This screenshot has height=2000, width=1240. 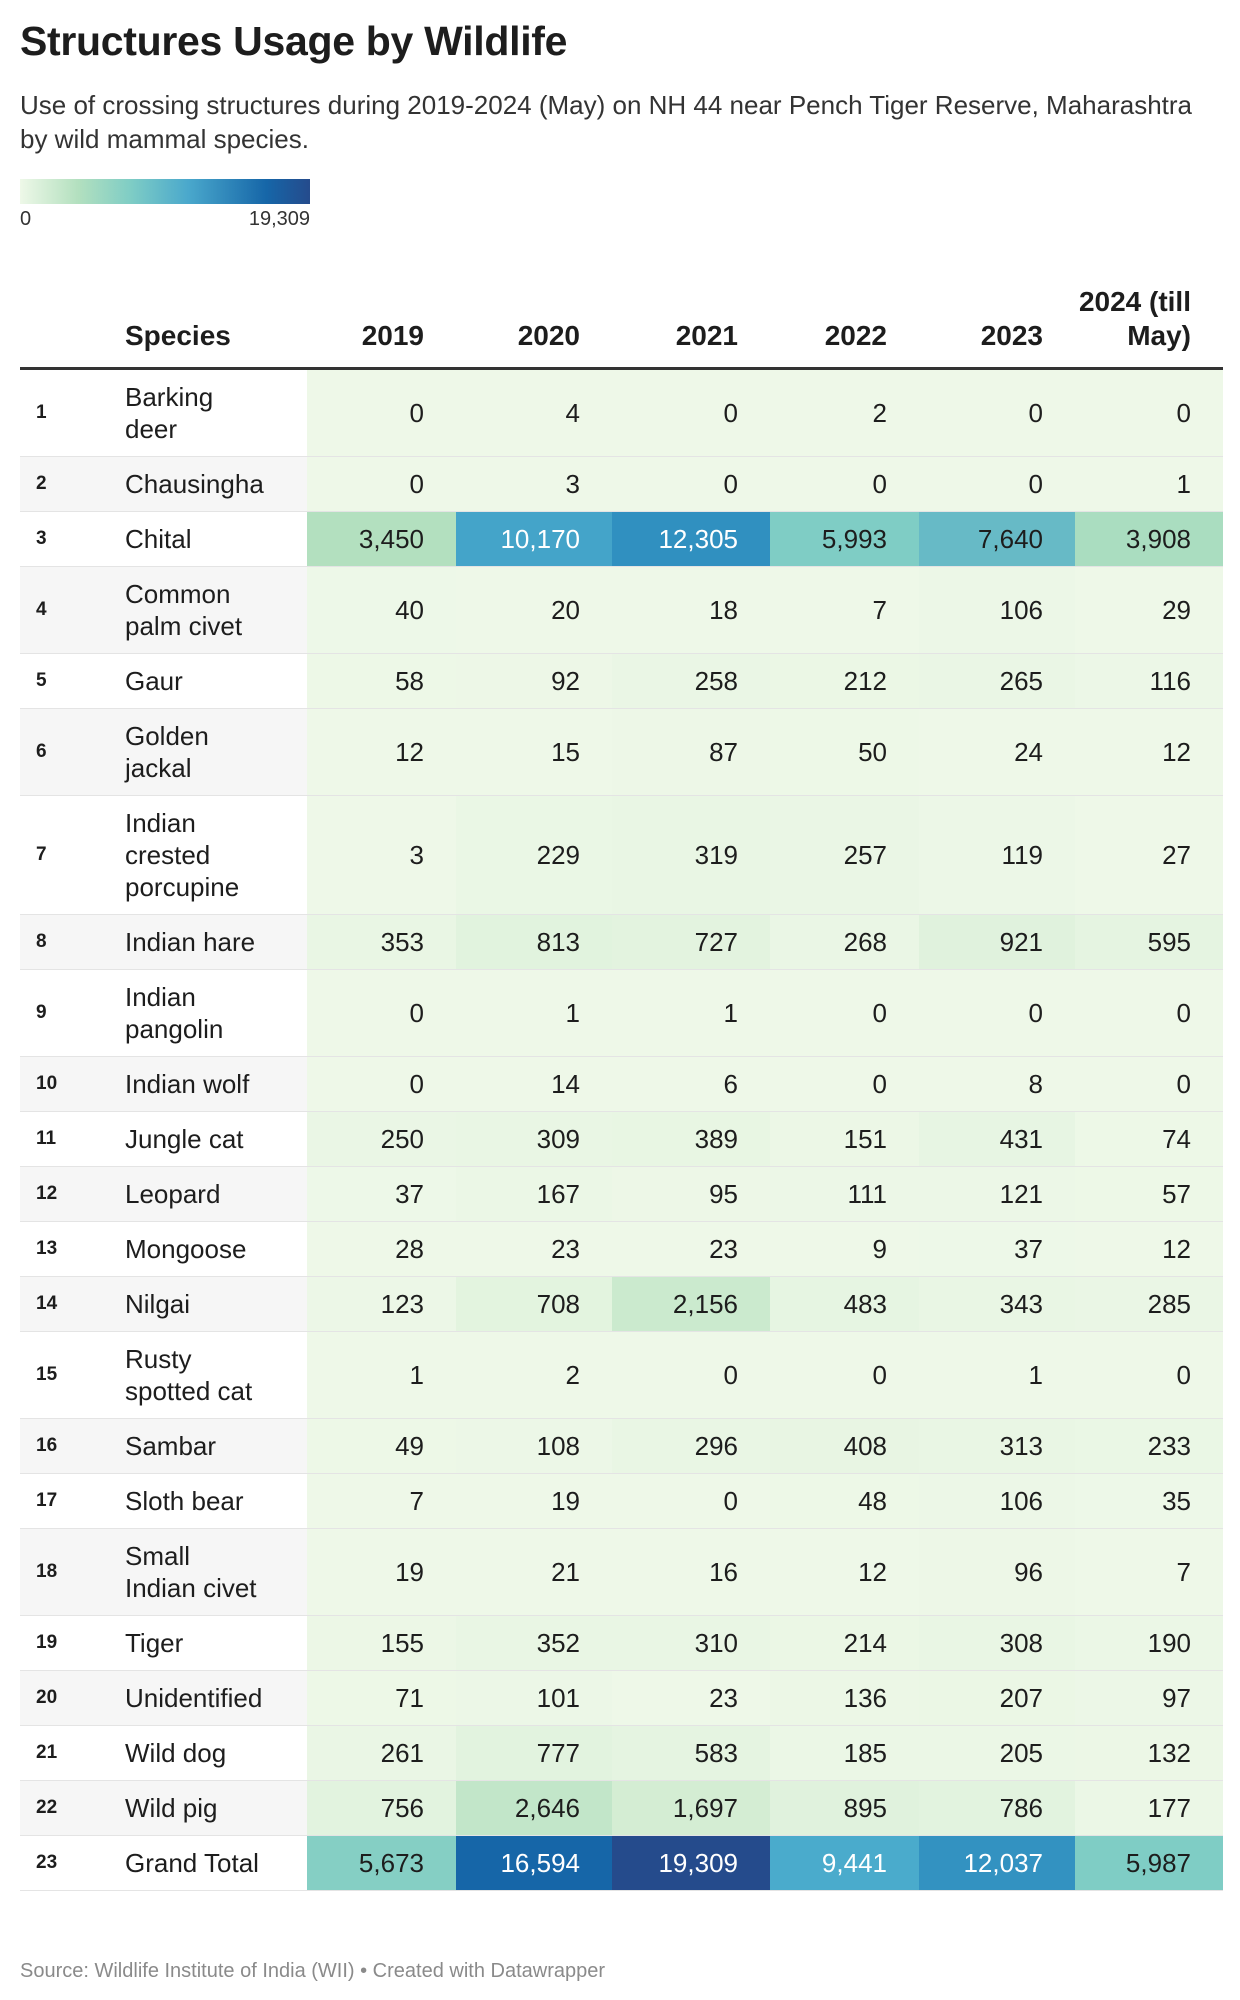 What do you see at coordinates (621, 1304) in the screenshot?
I see `table-row: 14 Nilgai 123 708 2,156 483 343 285` at bounding box center [621, 1304].